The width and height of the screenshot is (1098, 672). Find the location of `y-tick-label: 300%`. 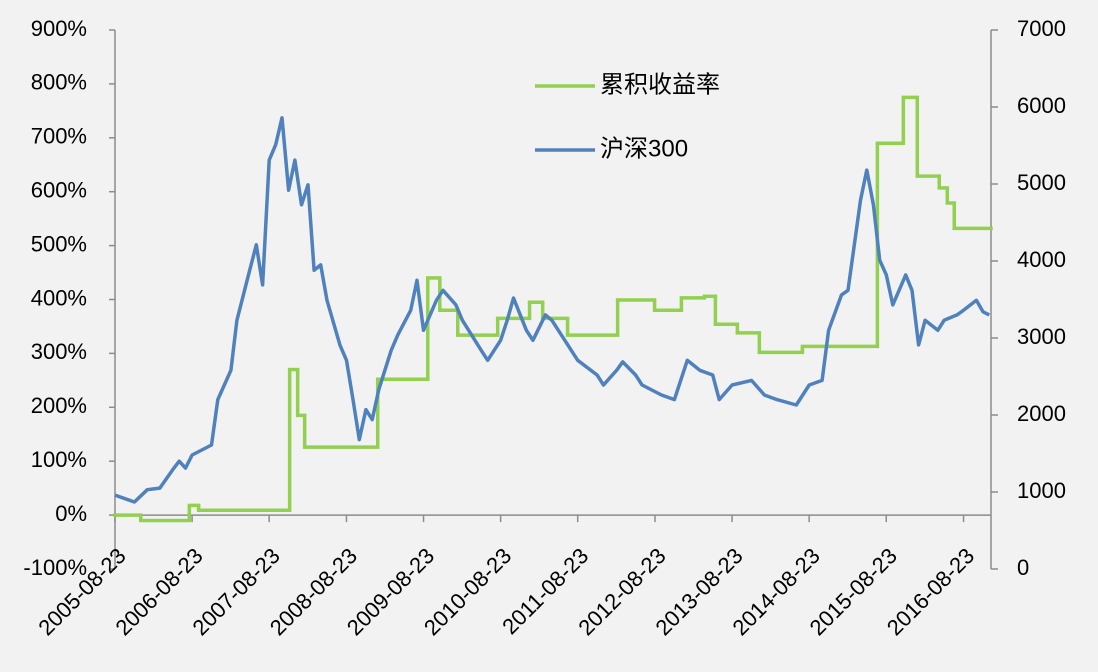

y-tick-label: 300% is located at coordinates (59, 351).